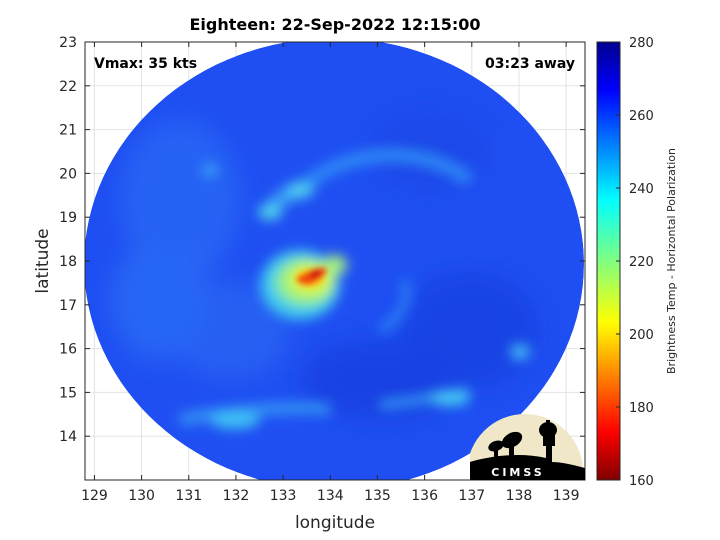 Image resolution: width=720 pixels, height=540 pixels. I want to click on x-tick-label: 137, so click(471, 496).